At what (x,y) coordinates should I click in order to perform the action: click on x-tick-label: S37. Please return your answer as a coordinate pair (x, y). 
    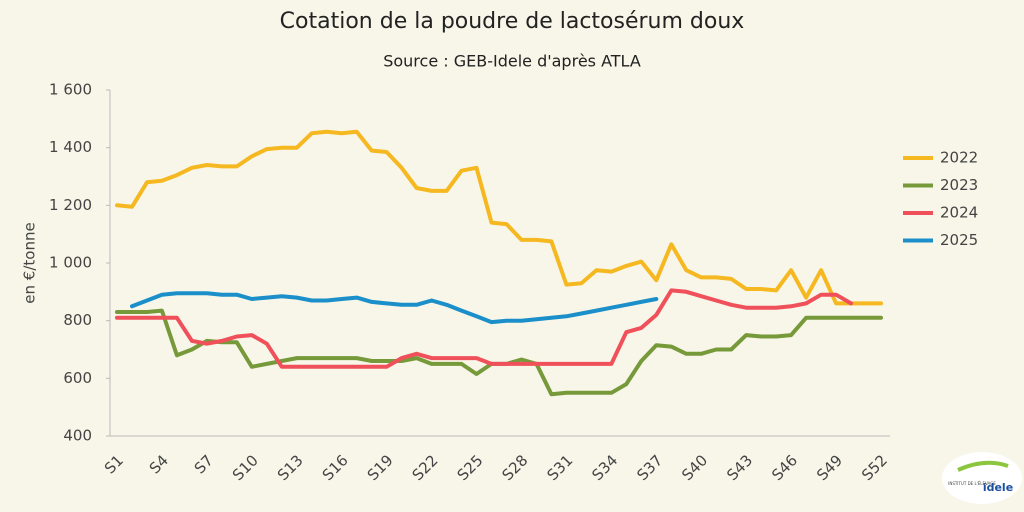
    Looking at the image, I should click on (649, 467).